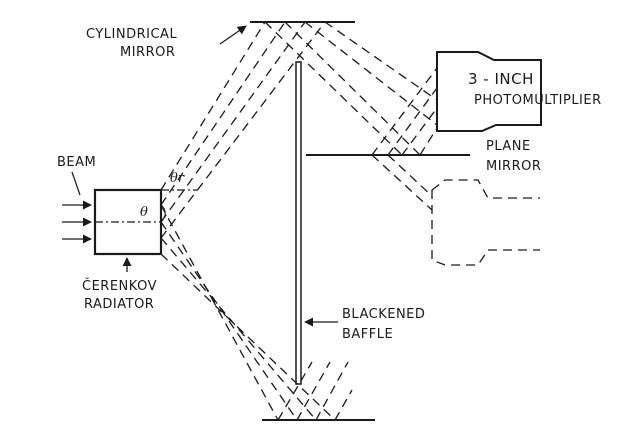 The height and width of the screenshot is (440, 641). What do you see at coordinates (538, 100) in the screenshot?
I see `photomultiplier-label-line2: PHOTOMULTIPLIER` at bounding box center [538, 100].